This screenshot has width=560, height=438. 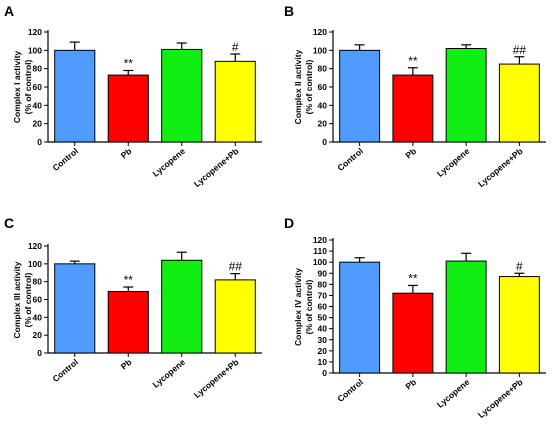 What do you see at coordinates (323, 273) in the screenshot?
I see `y-tick-label: 90` at bounding box center [323, 273].